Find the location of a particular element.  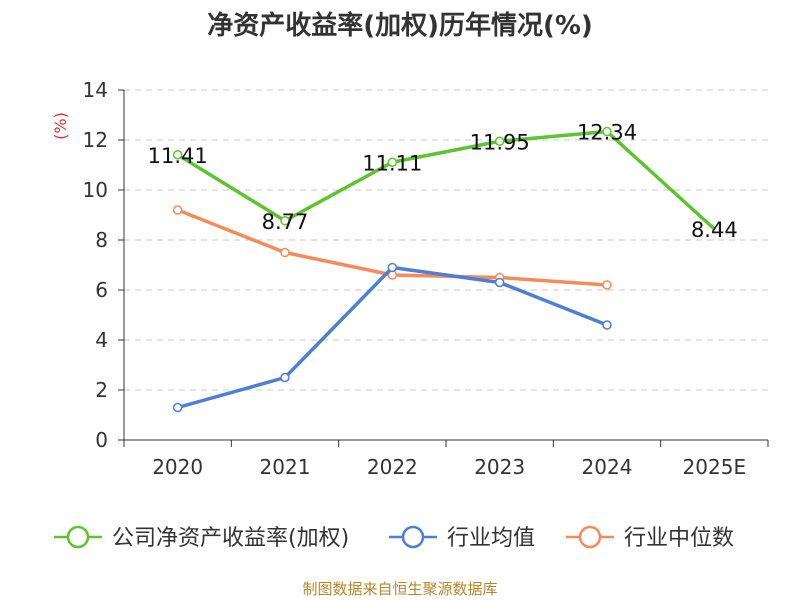

data-label: 8.77 is located at coordinates (285, 222).